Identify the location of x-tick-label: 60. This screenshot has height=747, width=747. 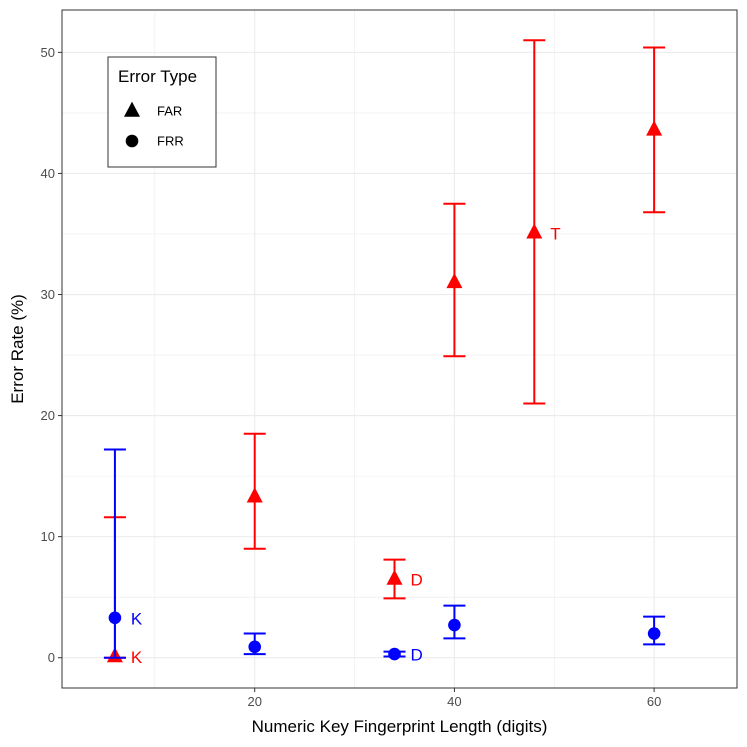
(654, 701).